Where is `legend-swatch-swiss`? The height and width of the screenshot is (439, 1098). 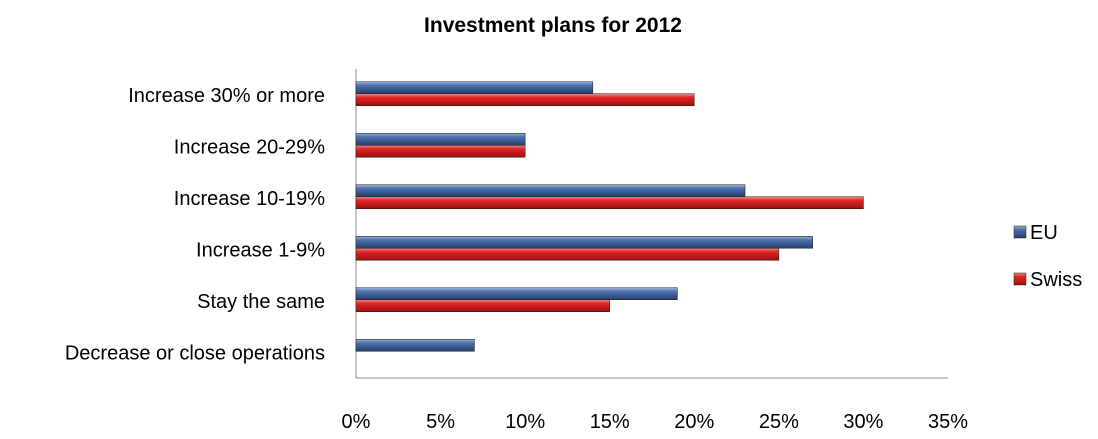 legend-swatch-swiss is located at coordinates (1020, 279).